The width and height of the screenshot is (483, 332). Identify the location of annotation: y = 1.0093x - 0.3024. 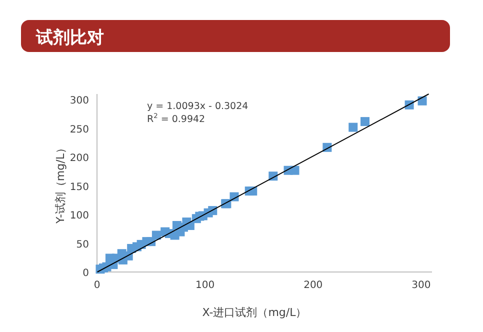
(197, 106).